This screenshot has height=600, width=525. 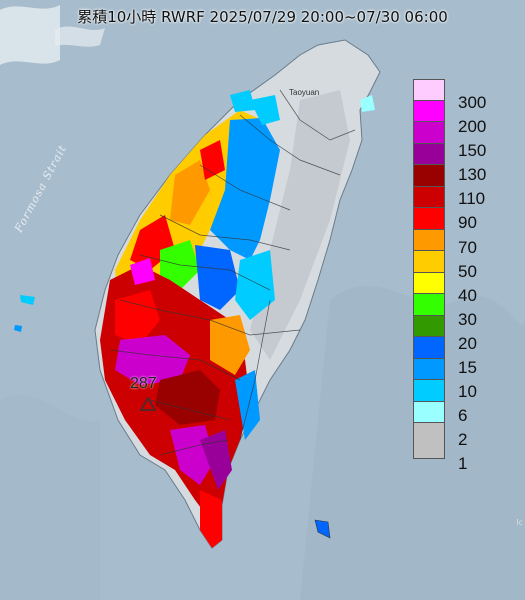 I want to click on map-title: 累積10小時 RWRF 2025/07/29 20:00~07/30 06:00, so click(x=262, y=17).